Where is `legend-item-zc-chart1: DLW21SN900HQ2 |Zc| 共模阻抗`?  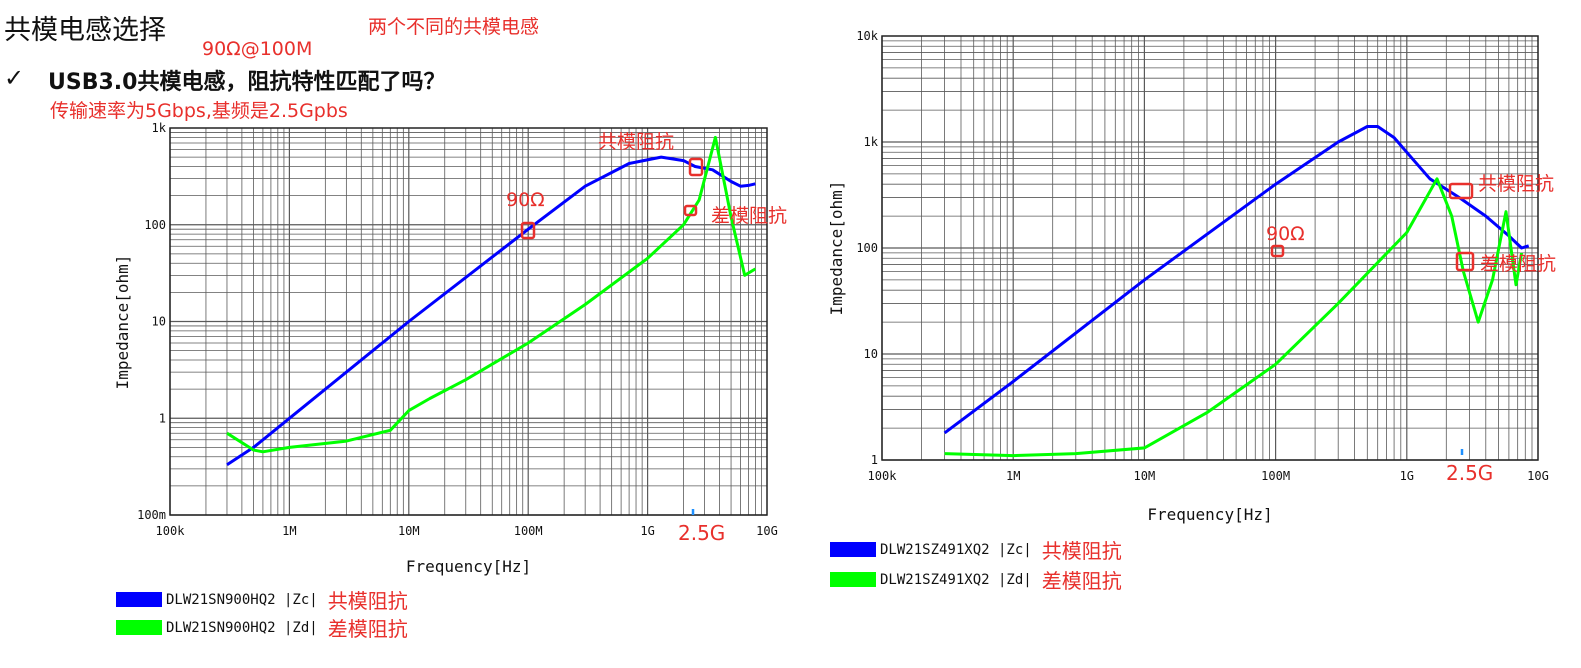
legend-item-zc-chart1: DLW21SN900HQ2 |Zc| 共模阻抗 is located at coordinates (262, 599).